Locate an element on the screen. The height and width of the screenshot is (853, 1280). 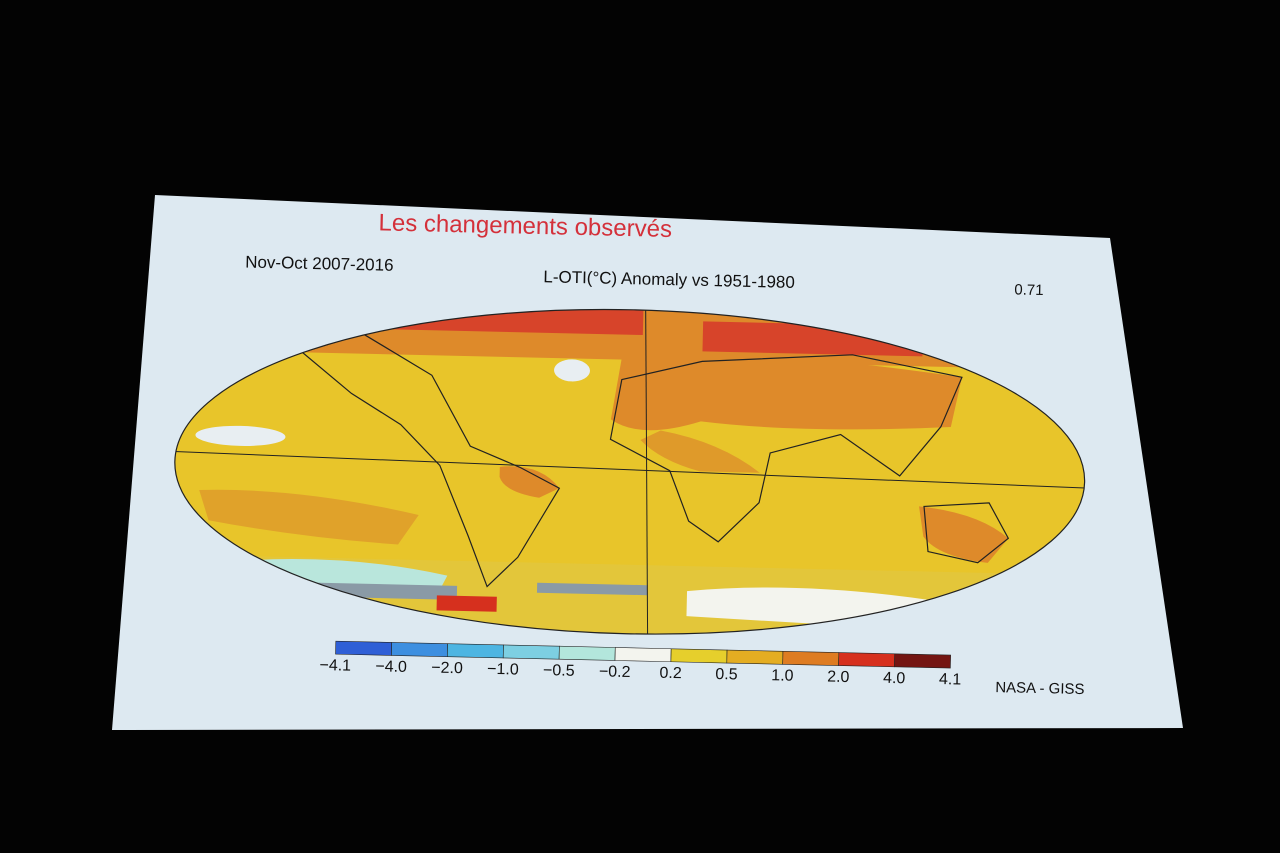
colorbar-label: 4.0 is located at coordinates (894, 679).